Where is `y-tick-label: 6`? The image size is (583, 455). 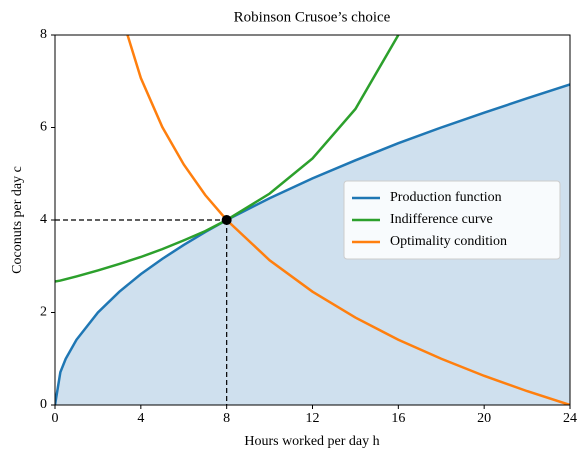
y-tick-label: 6 is located at coordinates (43, 127).